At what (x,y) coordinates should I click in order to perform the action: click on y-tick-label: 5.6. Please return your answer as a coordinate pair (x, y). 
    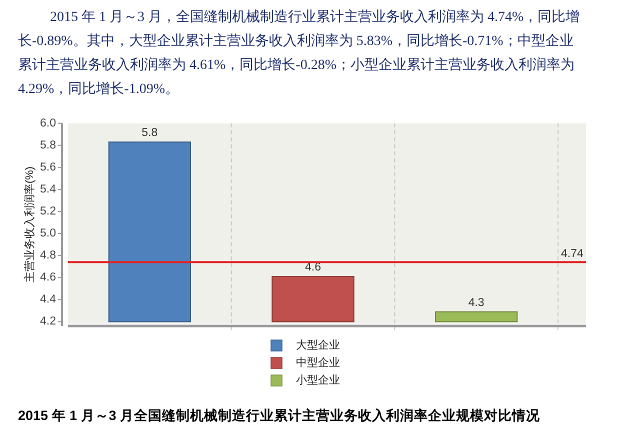
    Looking at the image, I should click on (48, 167).